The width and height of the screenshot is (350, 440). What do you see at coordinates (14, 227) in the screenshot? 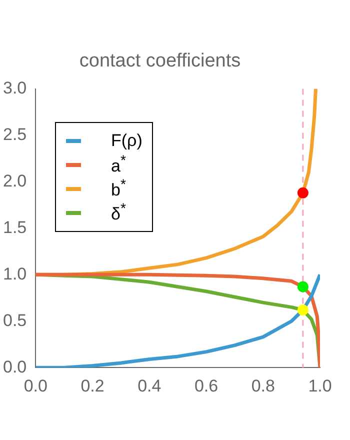
I see `y-tick-label: 1.5` at bounding box center [14, 227].